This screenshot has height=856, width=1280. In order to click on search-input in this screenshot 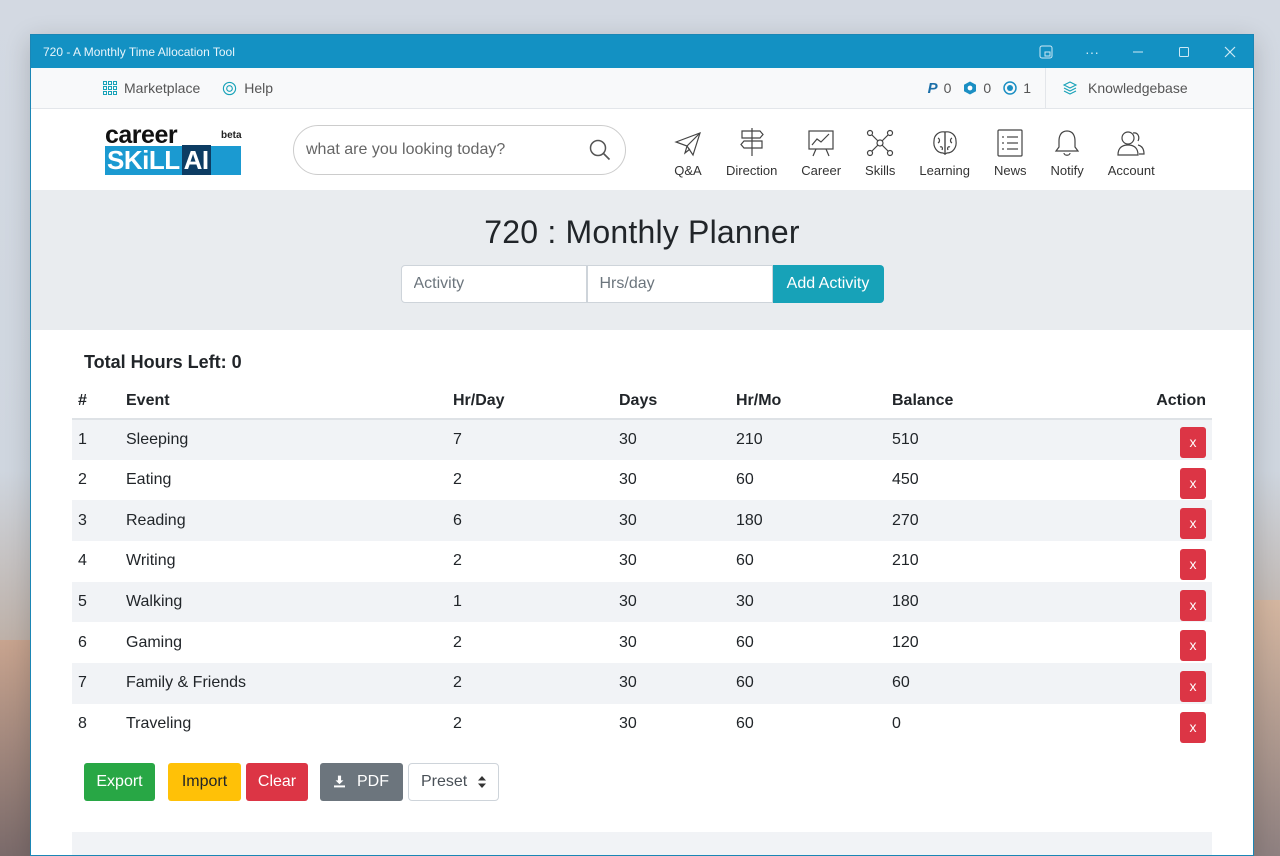, I will do `click(447, 149)`.